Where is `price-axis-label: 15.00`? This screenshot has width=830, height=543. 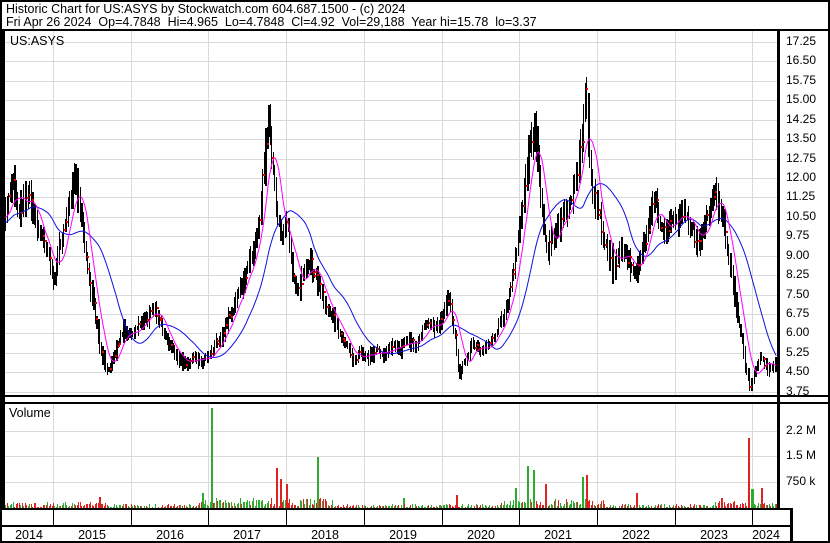 price-axis-label: 15.00 is located at coordinates (801, 99).